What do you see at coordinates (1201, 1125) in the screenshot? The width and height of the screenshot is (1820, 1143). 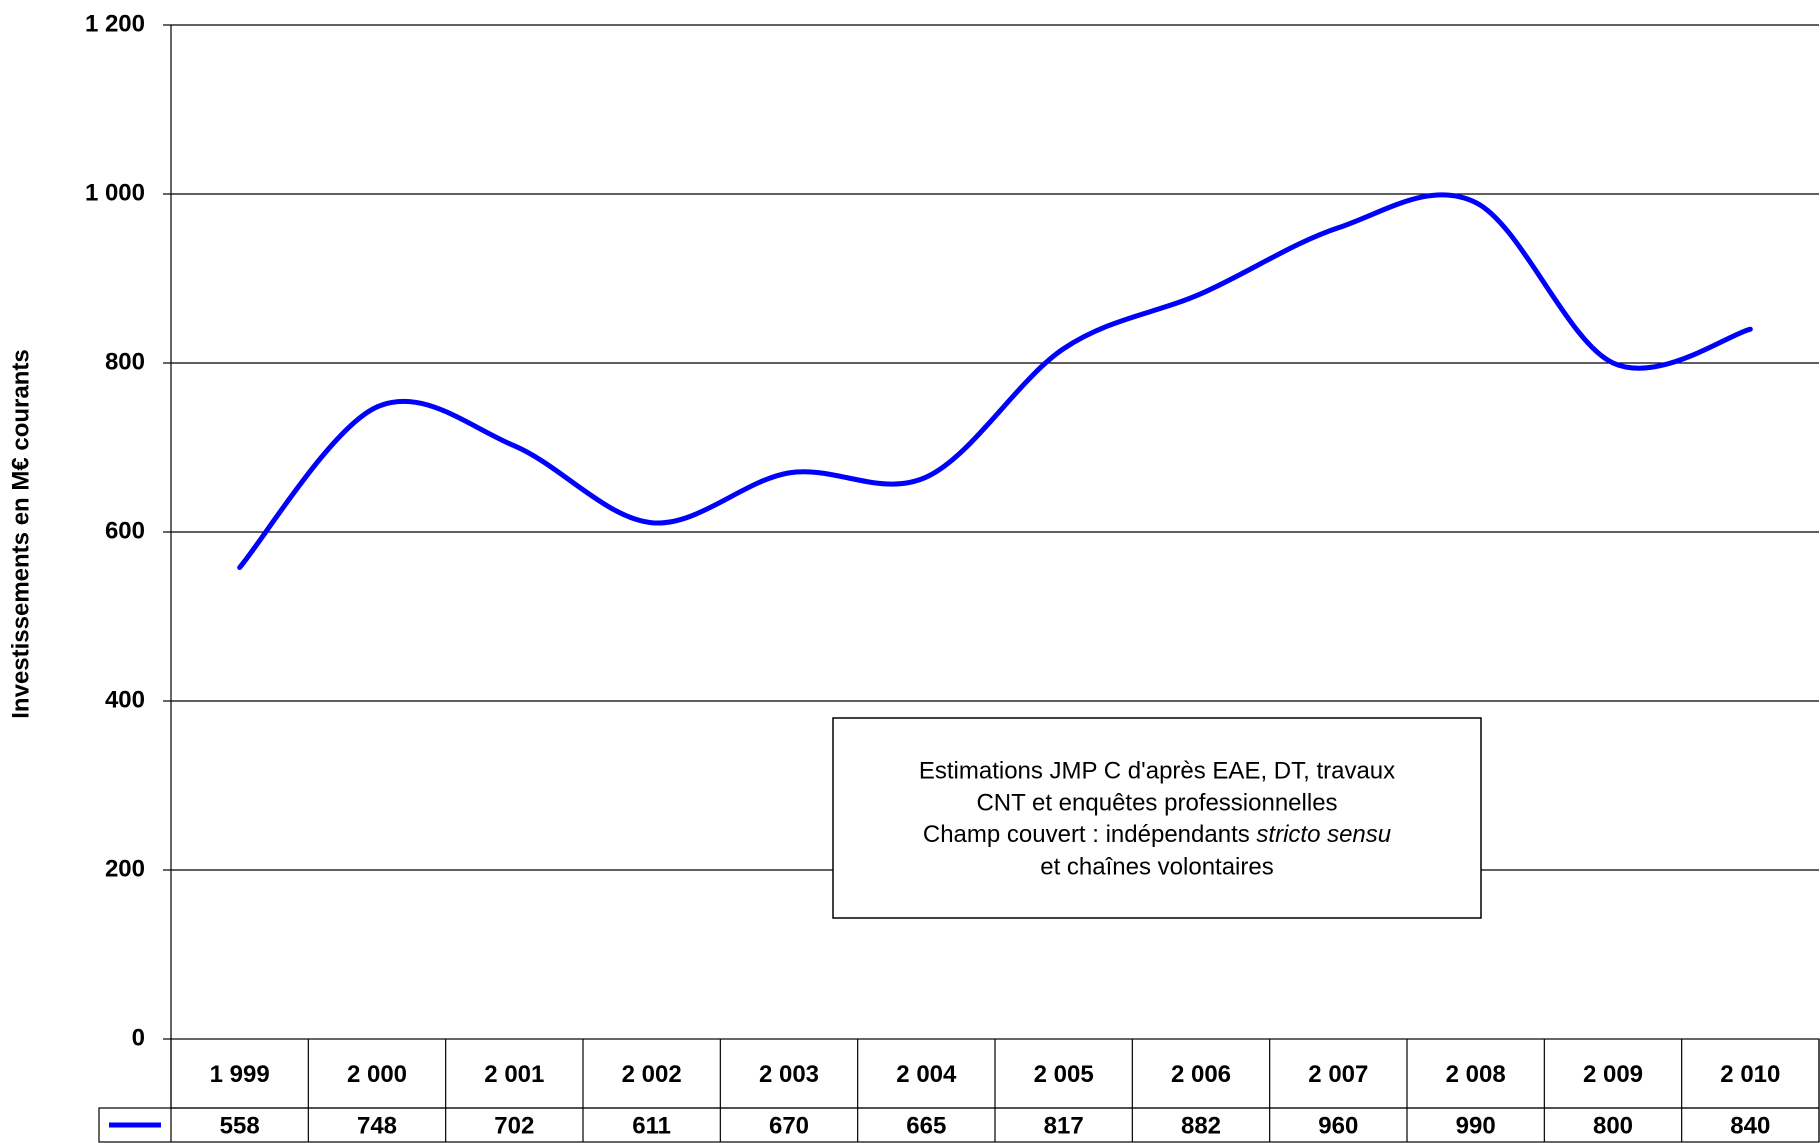 I see `table-value: 882` at bounding box center [1201, 1125].